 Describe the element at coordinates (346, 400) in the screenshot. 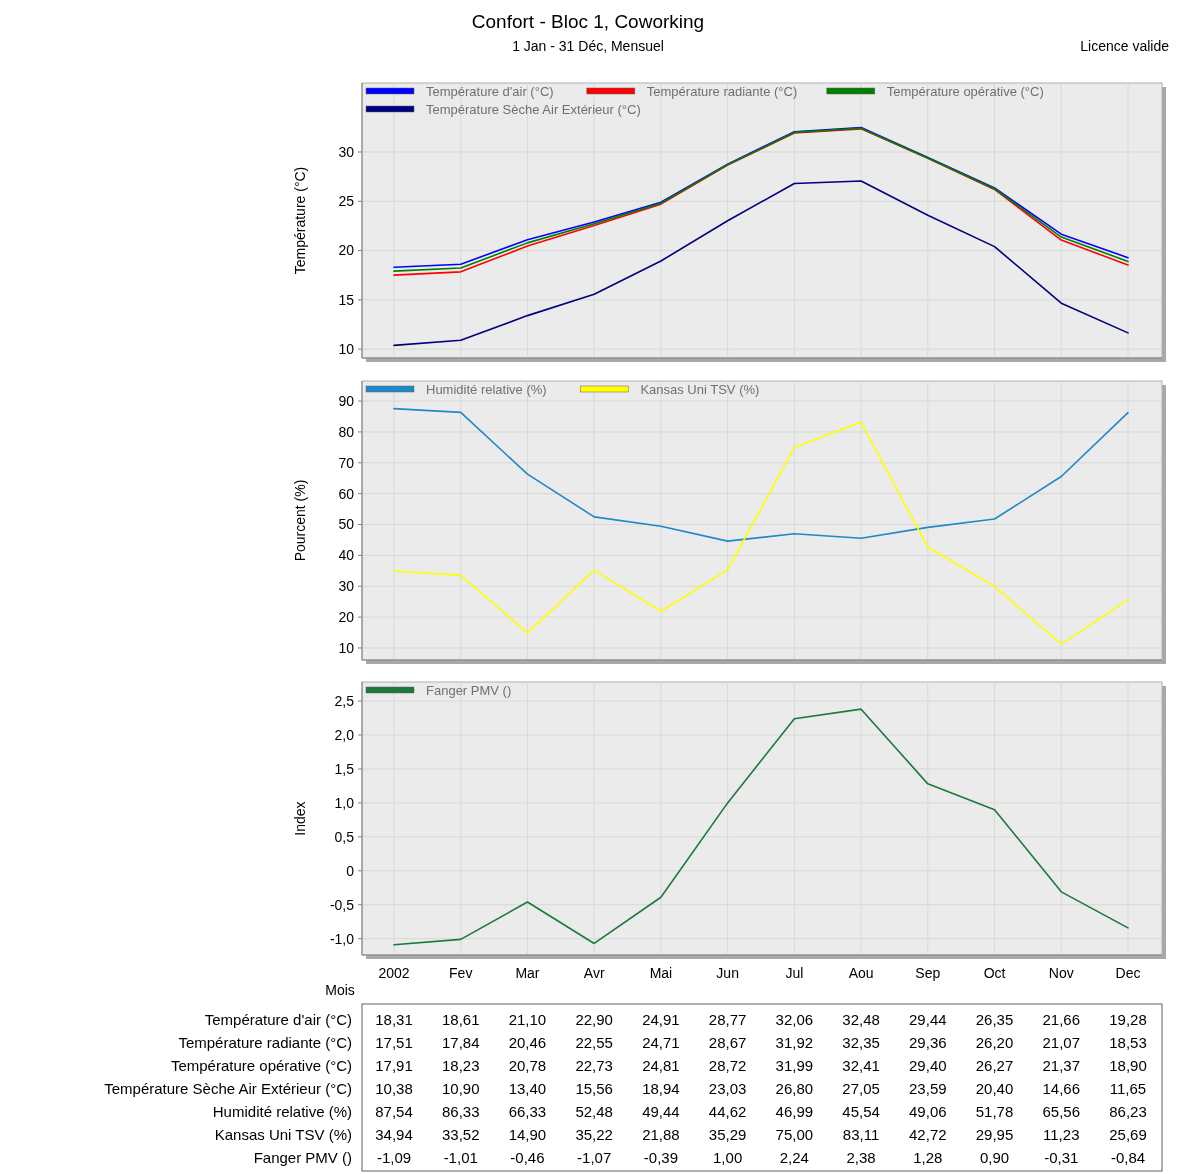

I see `y-tick-label: 90` at that location.